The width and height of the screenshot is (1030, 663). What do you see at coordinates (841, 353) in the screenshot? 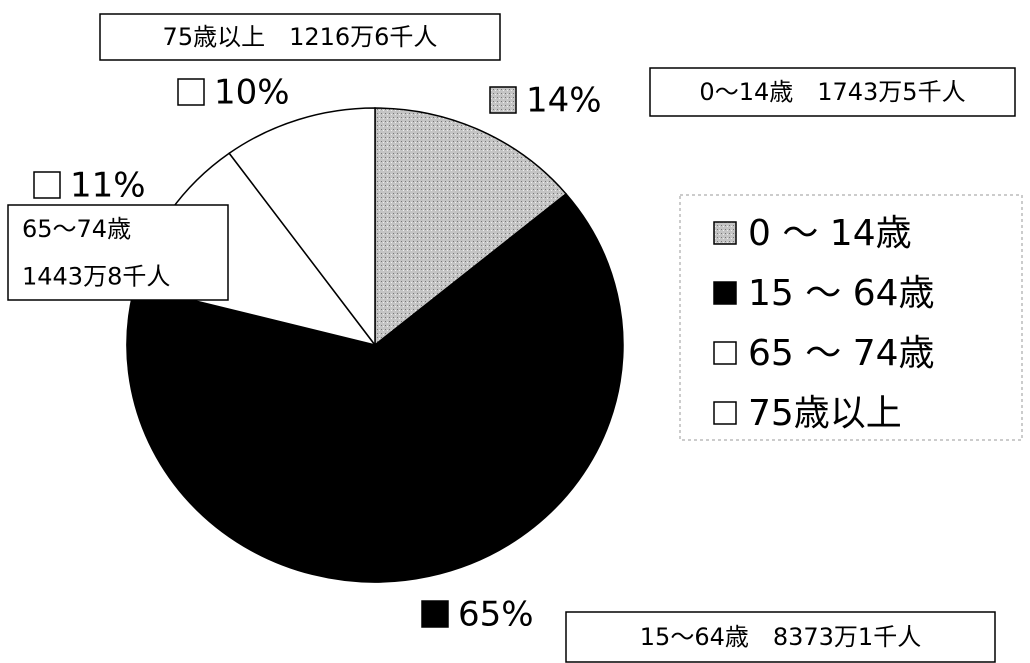
I see `legend-label: 65 ～ 74歳` at bounding box center [841, 353].